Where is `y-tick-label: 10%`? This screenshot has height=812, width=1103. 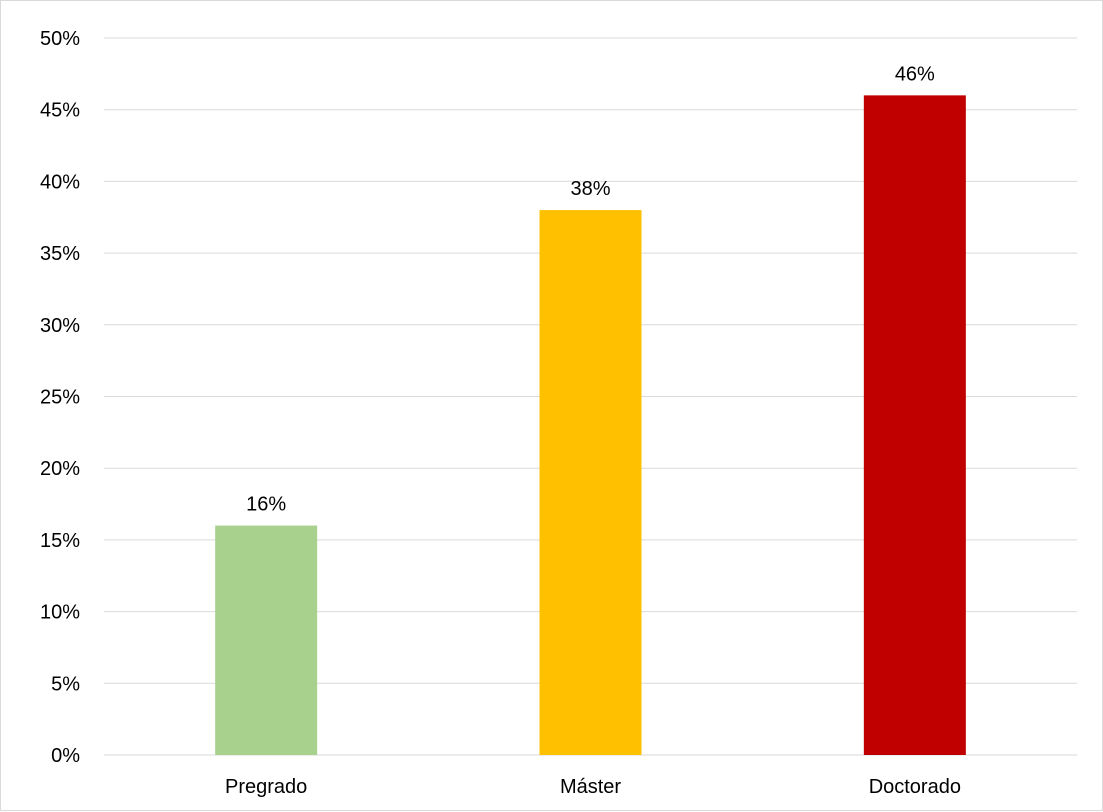
y-tick-label: 10% is located at coordinates (60, 613).